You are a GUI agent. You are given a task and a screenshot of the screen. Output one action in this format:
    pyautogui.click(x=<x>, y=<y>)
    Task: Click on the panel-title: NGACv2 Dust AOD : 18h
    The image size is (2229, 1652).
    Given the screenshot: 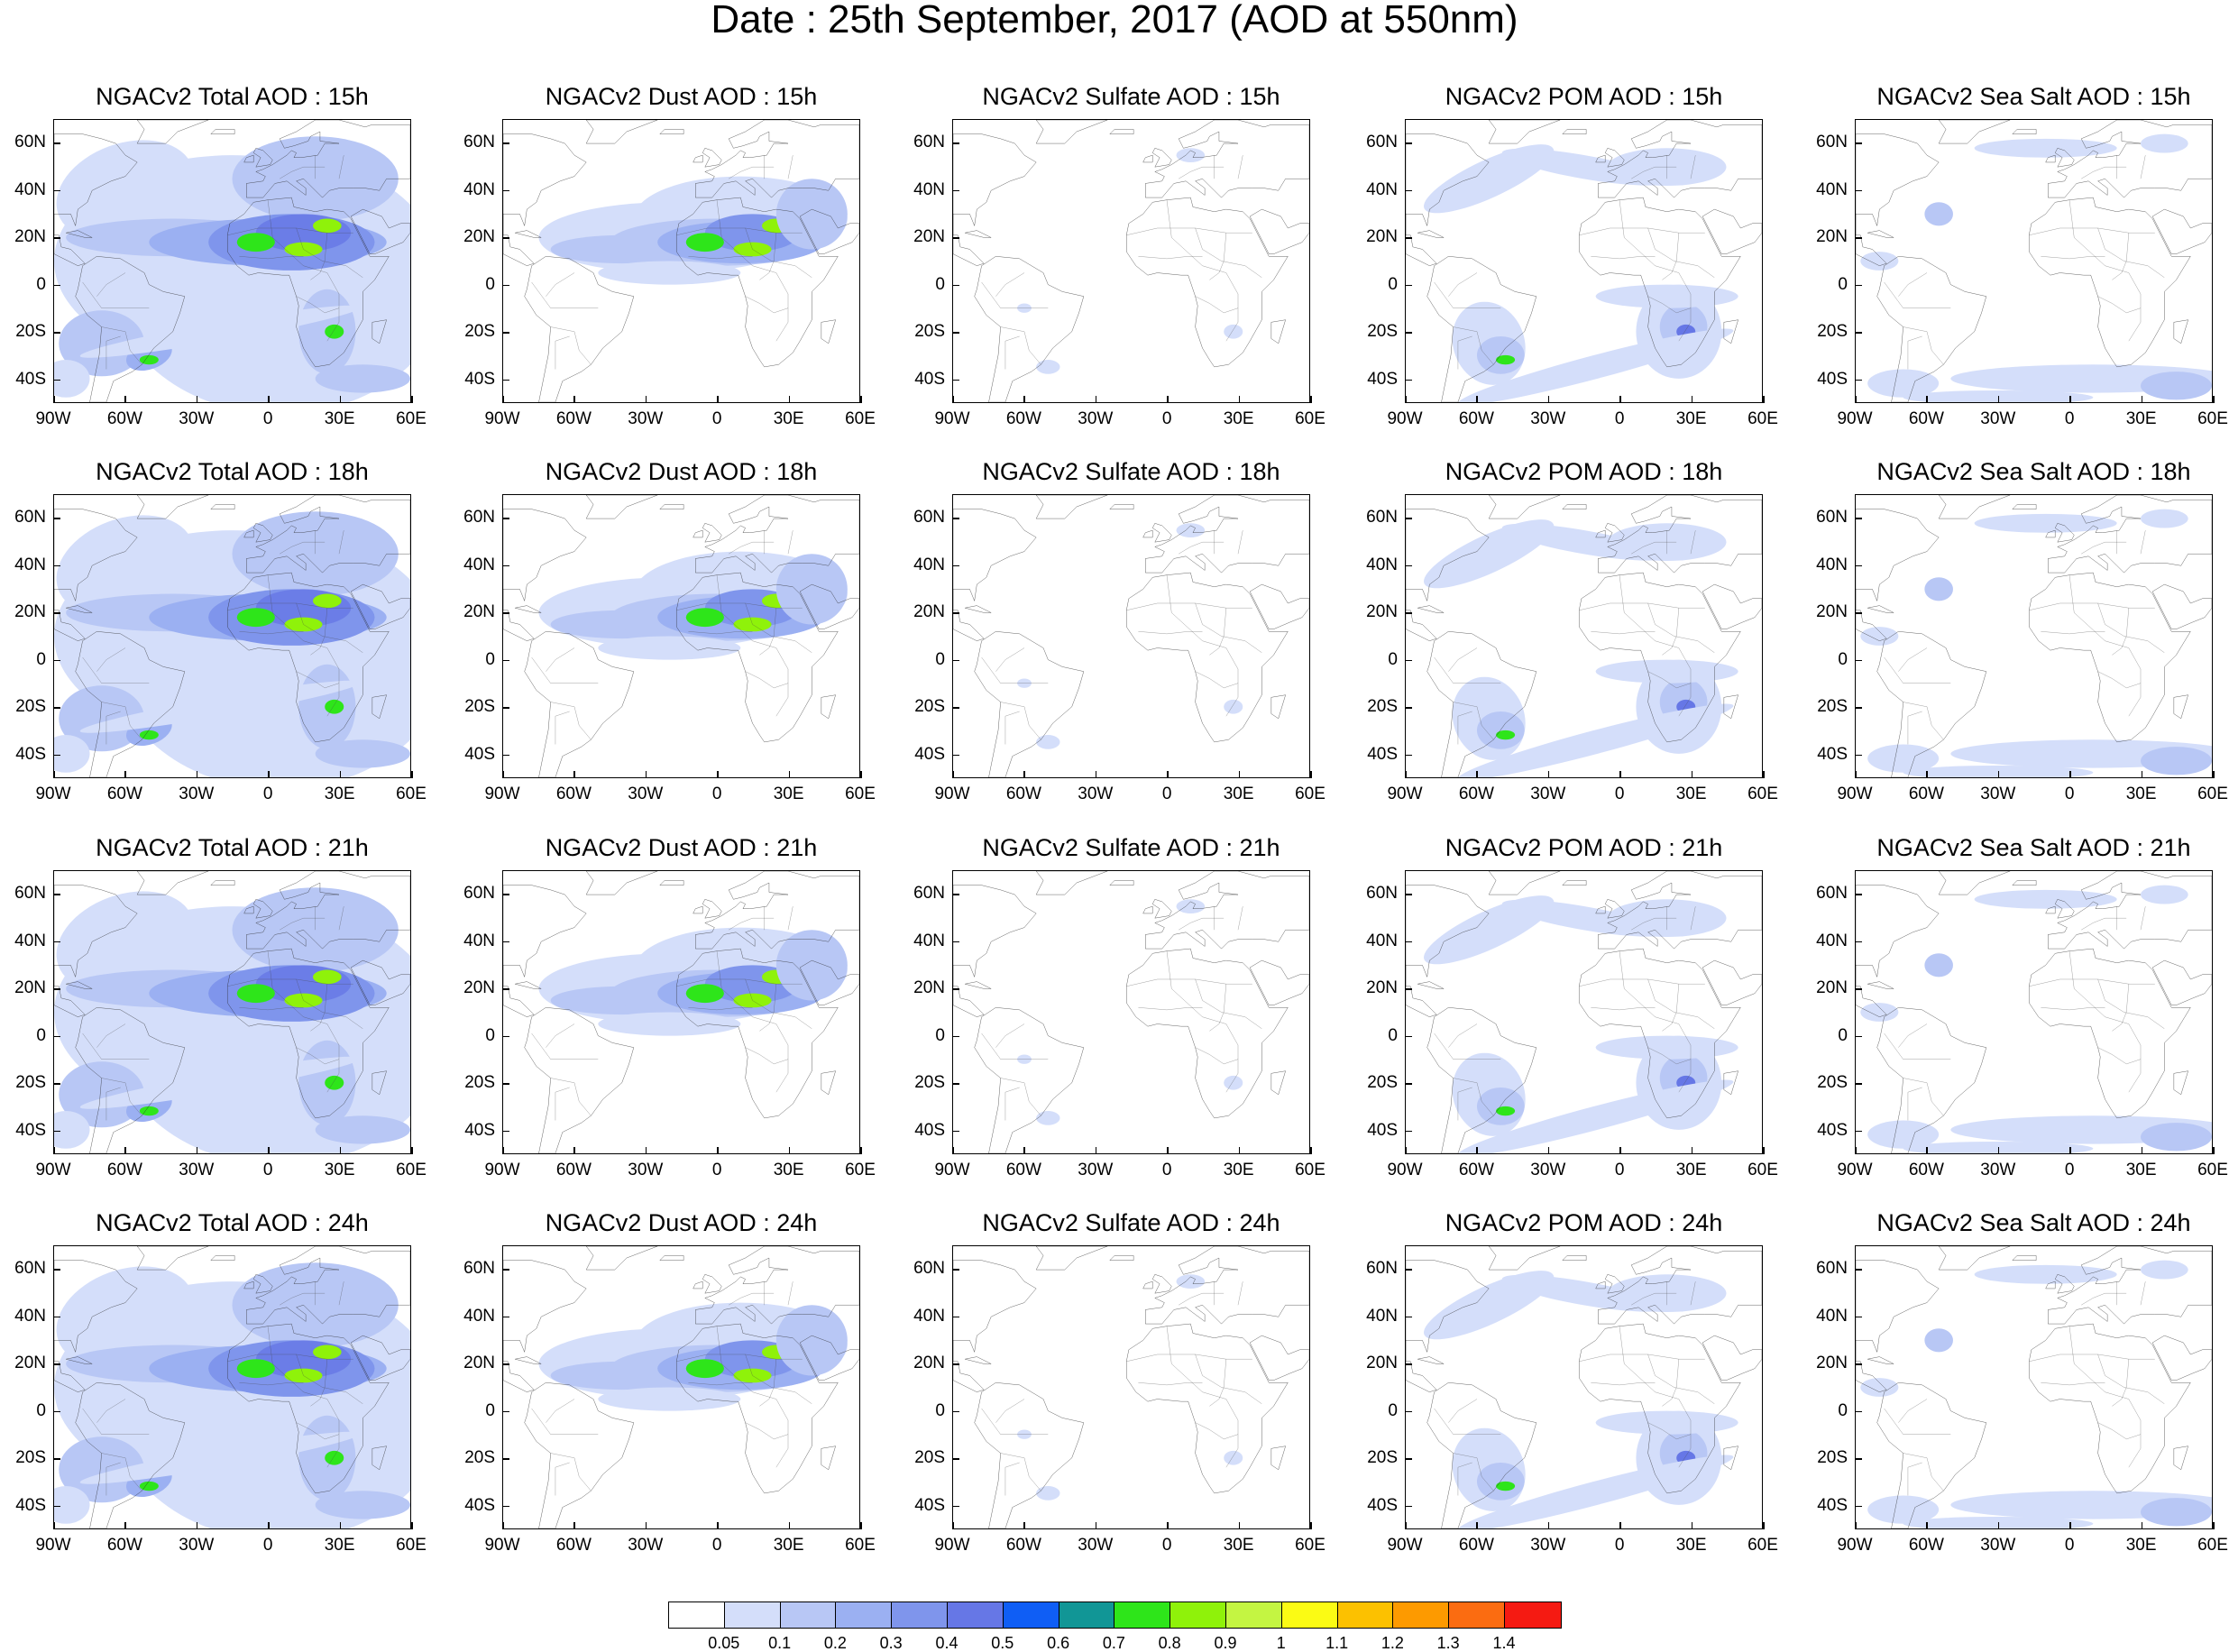 What is the action you would take?
    pyautogui.click(x=681, y=471)
    